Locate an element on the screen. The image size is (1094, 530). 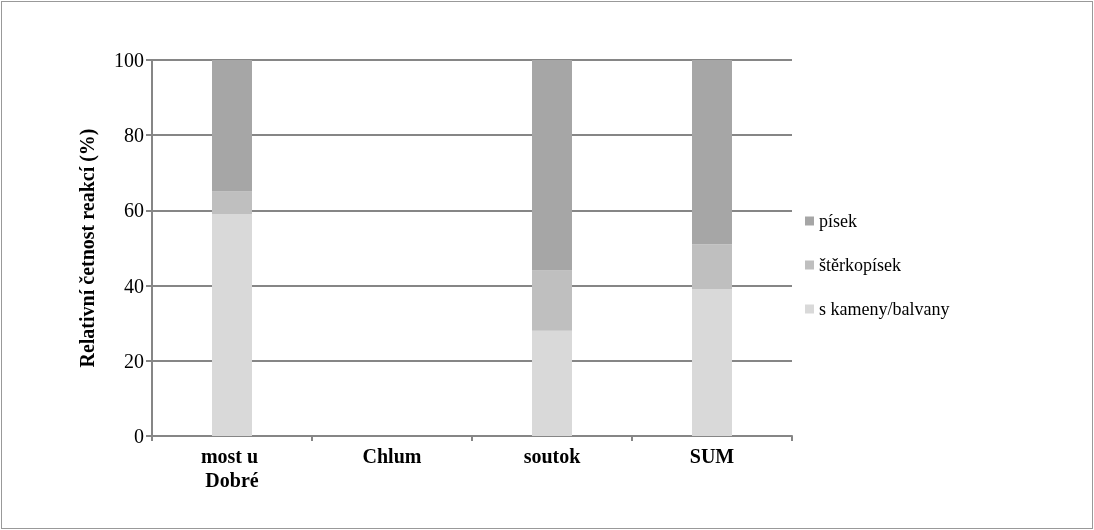
y-axis-title: Relativní četnost reakcí (%) is located at coordinates (87, 248).